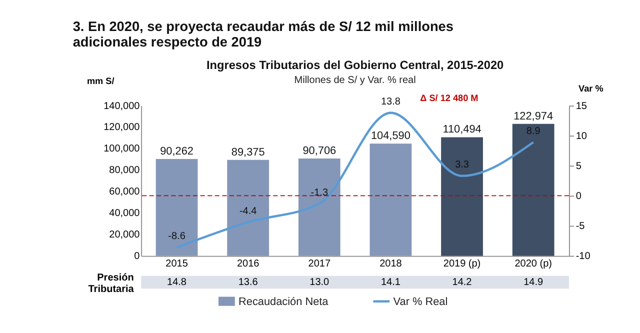 The width and height of the screenshot is (640, 333). What do you see at coordinates (449, 98) in the screenshot?
I see `text: Δ S/ 12 480 M` at bounding box center [449, 98].